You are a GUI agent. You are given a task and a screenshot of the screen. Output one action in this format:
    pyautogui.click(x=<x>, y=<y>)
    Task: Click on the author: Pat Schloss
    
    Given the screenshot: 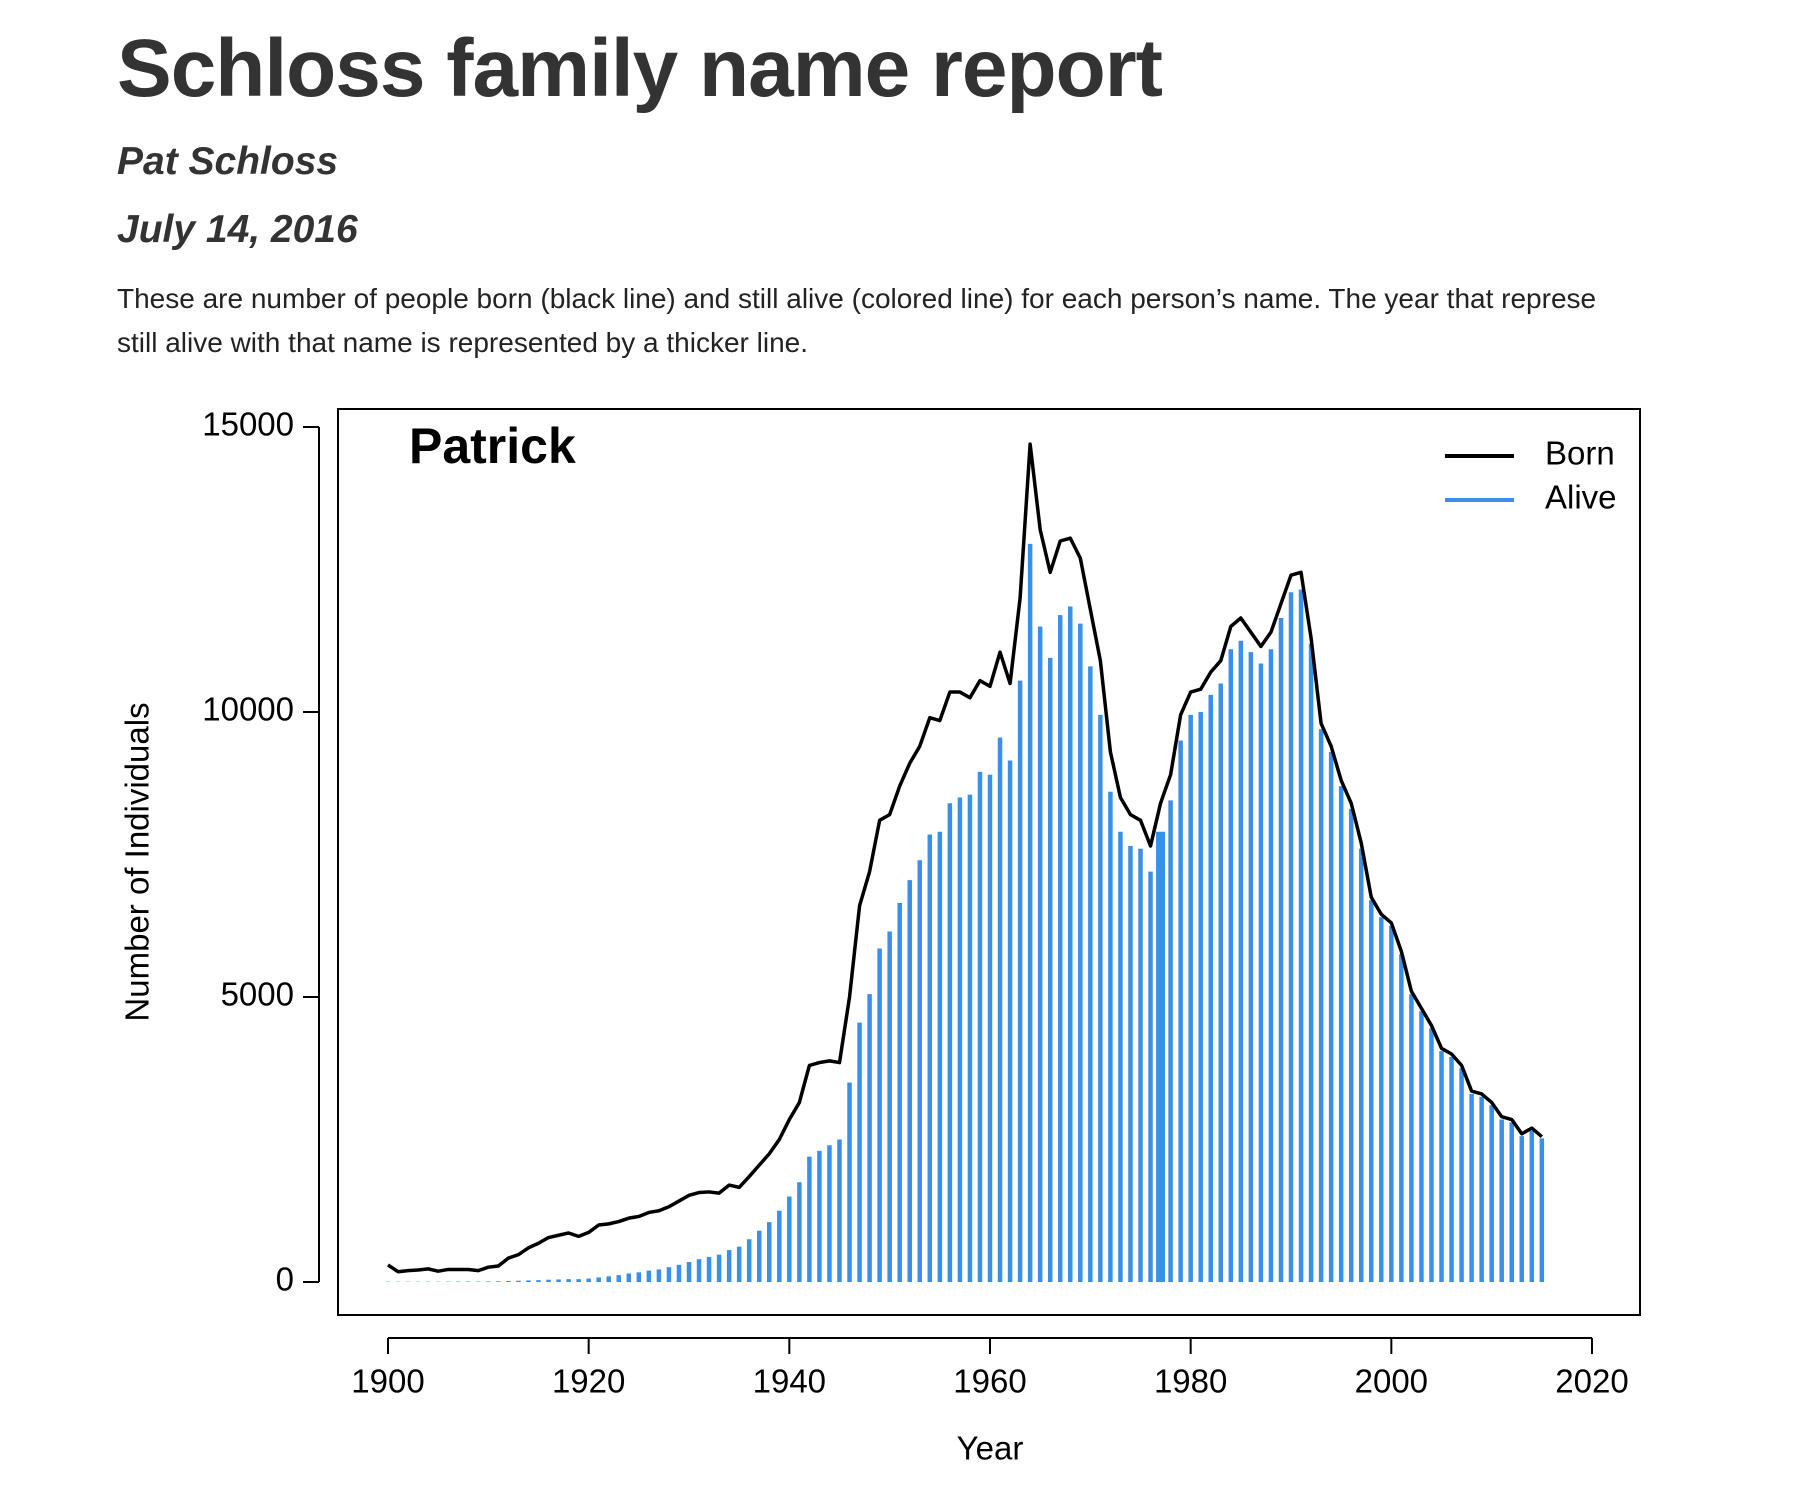 What is the action you would take?
    pyautogui.click(x=228, y=161)
    